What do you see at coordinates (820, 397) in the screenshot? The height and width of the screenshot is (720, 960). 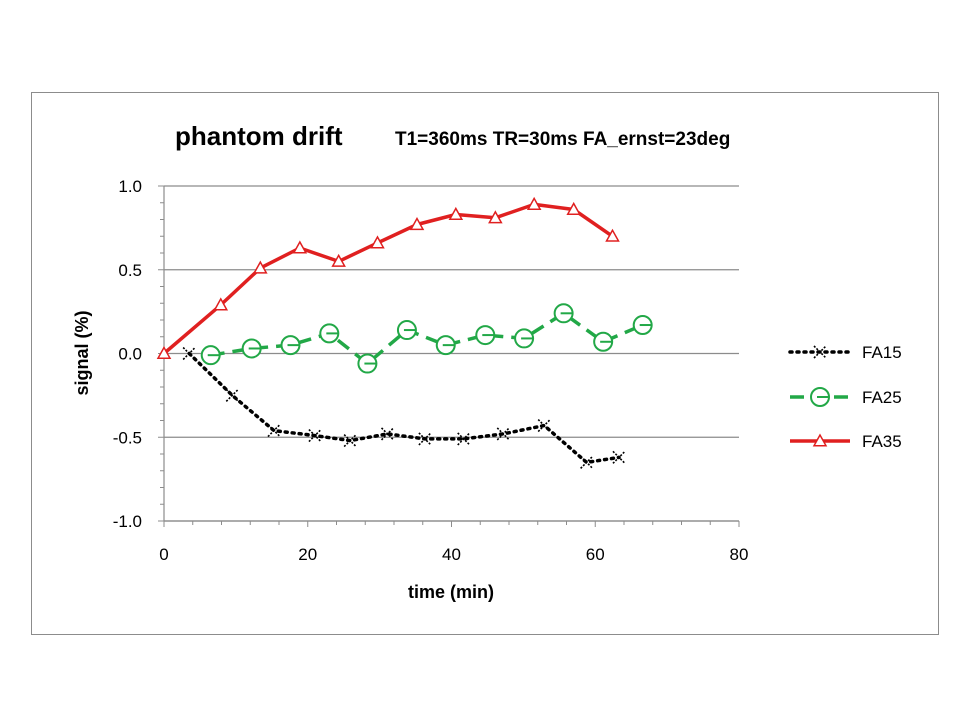 I see `legend-marker-fa25` at bounding box center [820, 397].